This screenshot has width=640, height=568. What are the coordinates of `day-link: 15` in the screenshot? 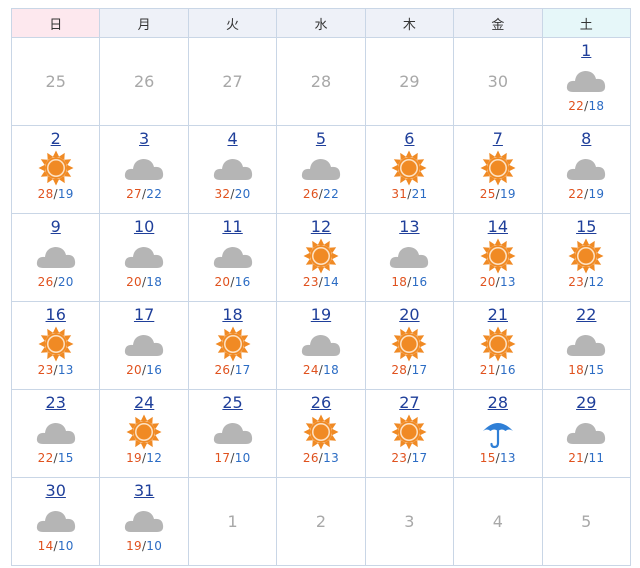 It's located at (586, 226).